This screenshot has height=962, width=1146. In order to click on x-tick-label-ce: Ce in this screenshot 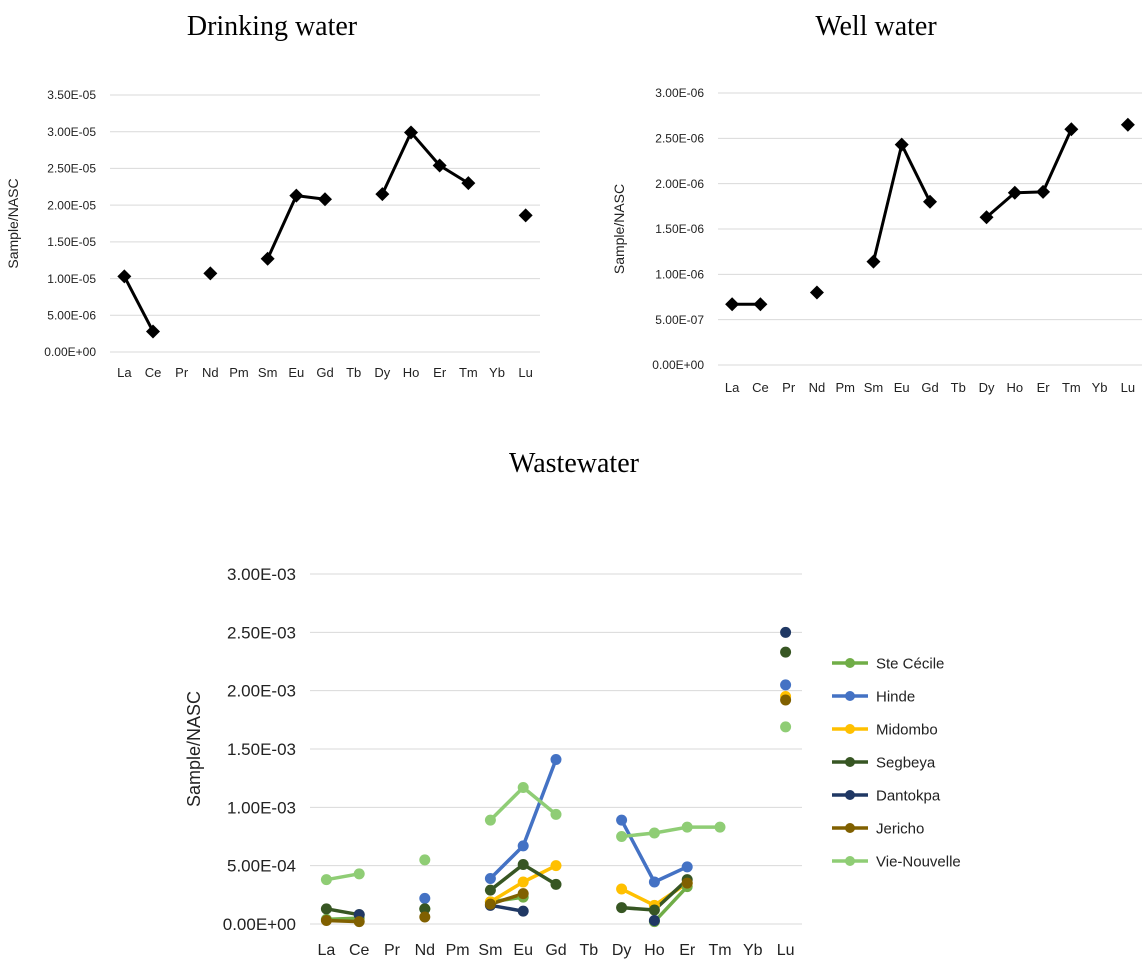, I will do `click(359, 950)`.